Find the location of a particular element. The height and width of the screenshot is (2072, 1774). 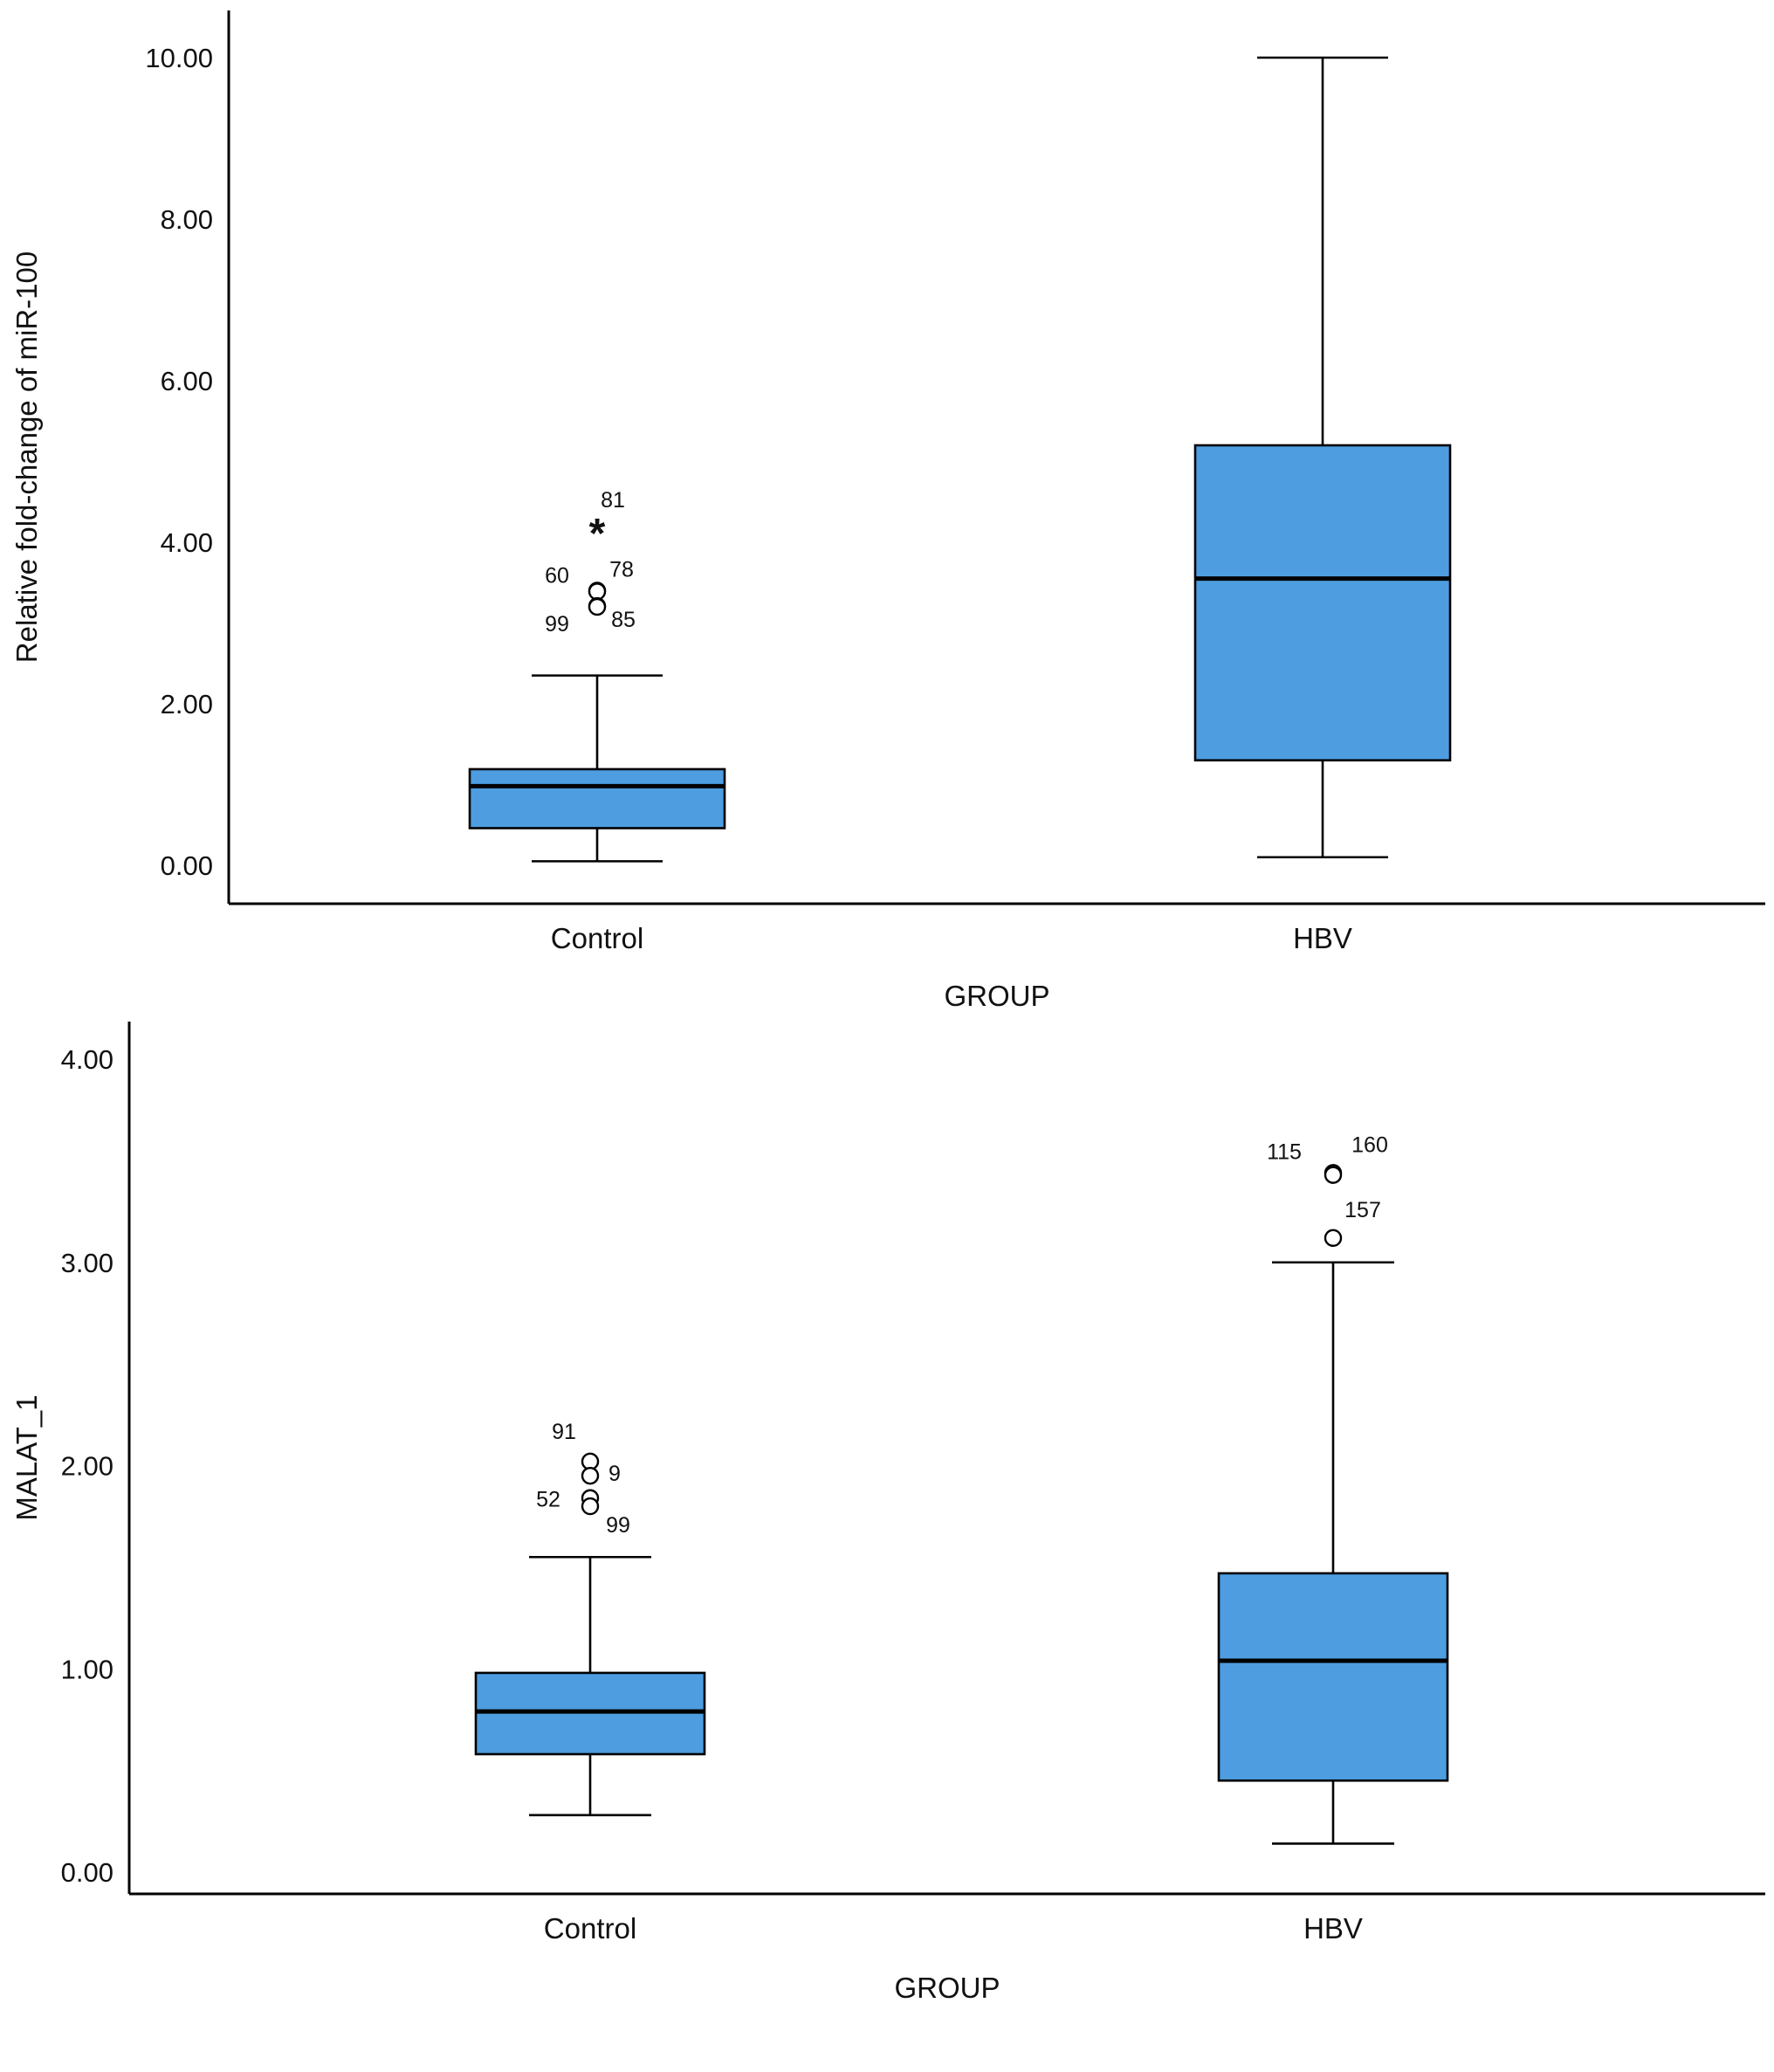

y-axis-title: Relative fold-change of miR-100 is located at coordinates (27, 457).